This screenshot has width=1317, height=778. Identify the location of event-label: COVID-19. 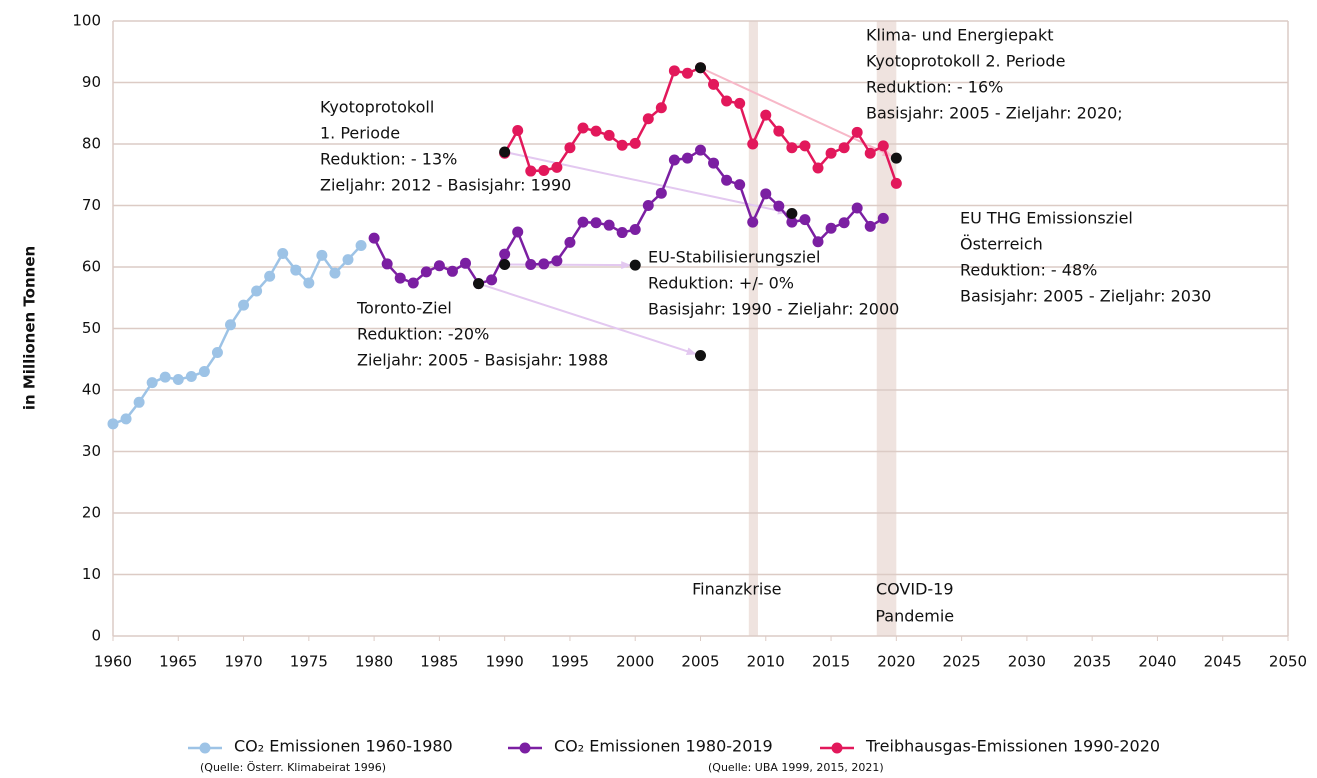
(915, 589).